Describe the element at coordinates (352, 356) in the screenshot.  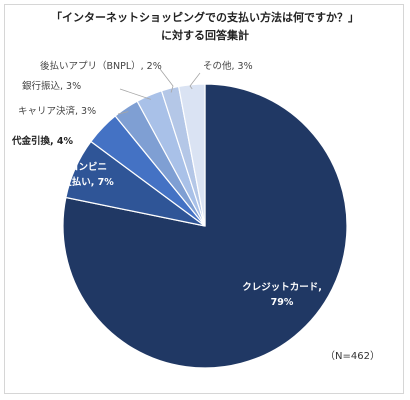
I see `sample-size-note: （N=462）` at that location.